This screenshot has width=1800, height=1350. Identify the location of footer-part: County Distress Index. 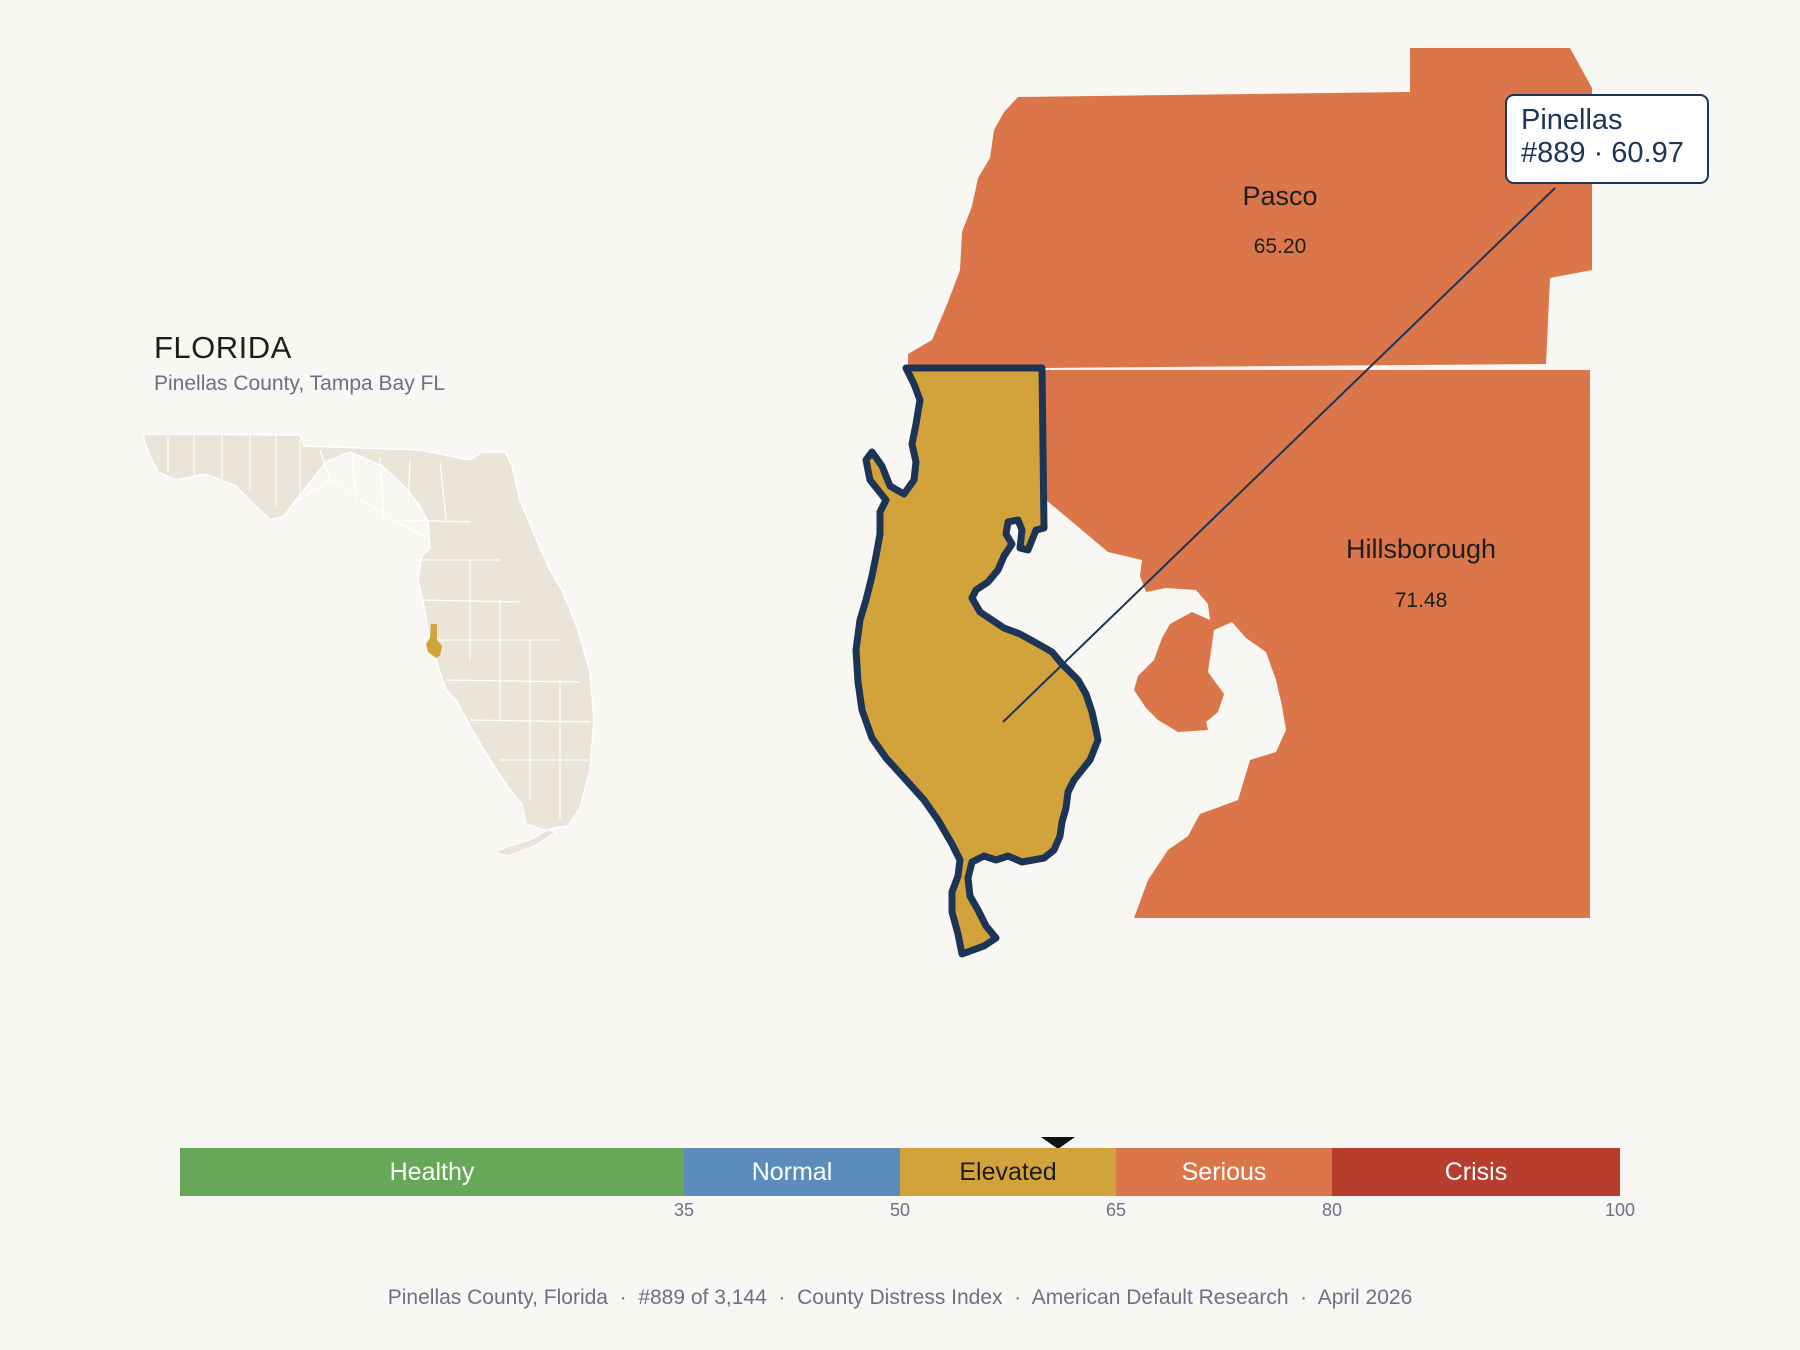
(900, 1297).